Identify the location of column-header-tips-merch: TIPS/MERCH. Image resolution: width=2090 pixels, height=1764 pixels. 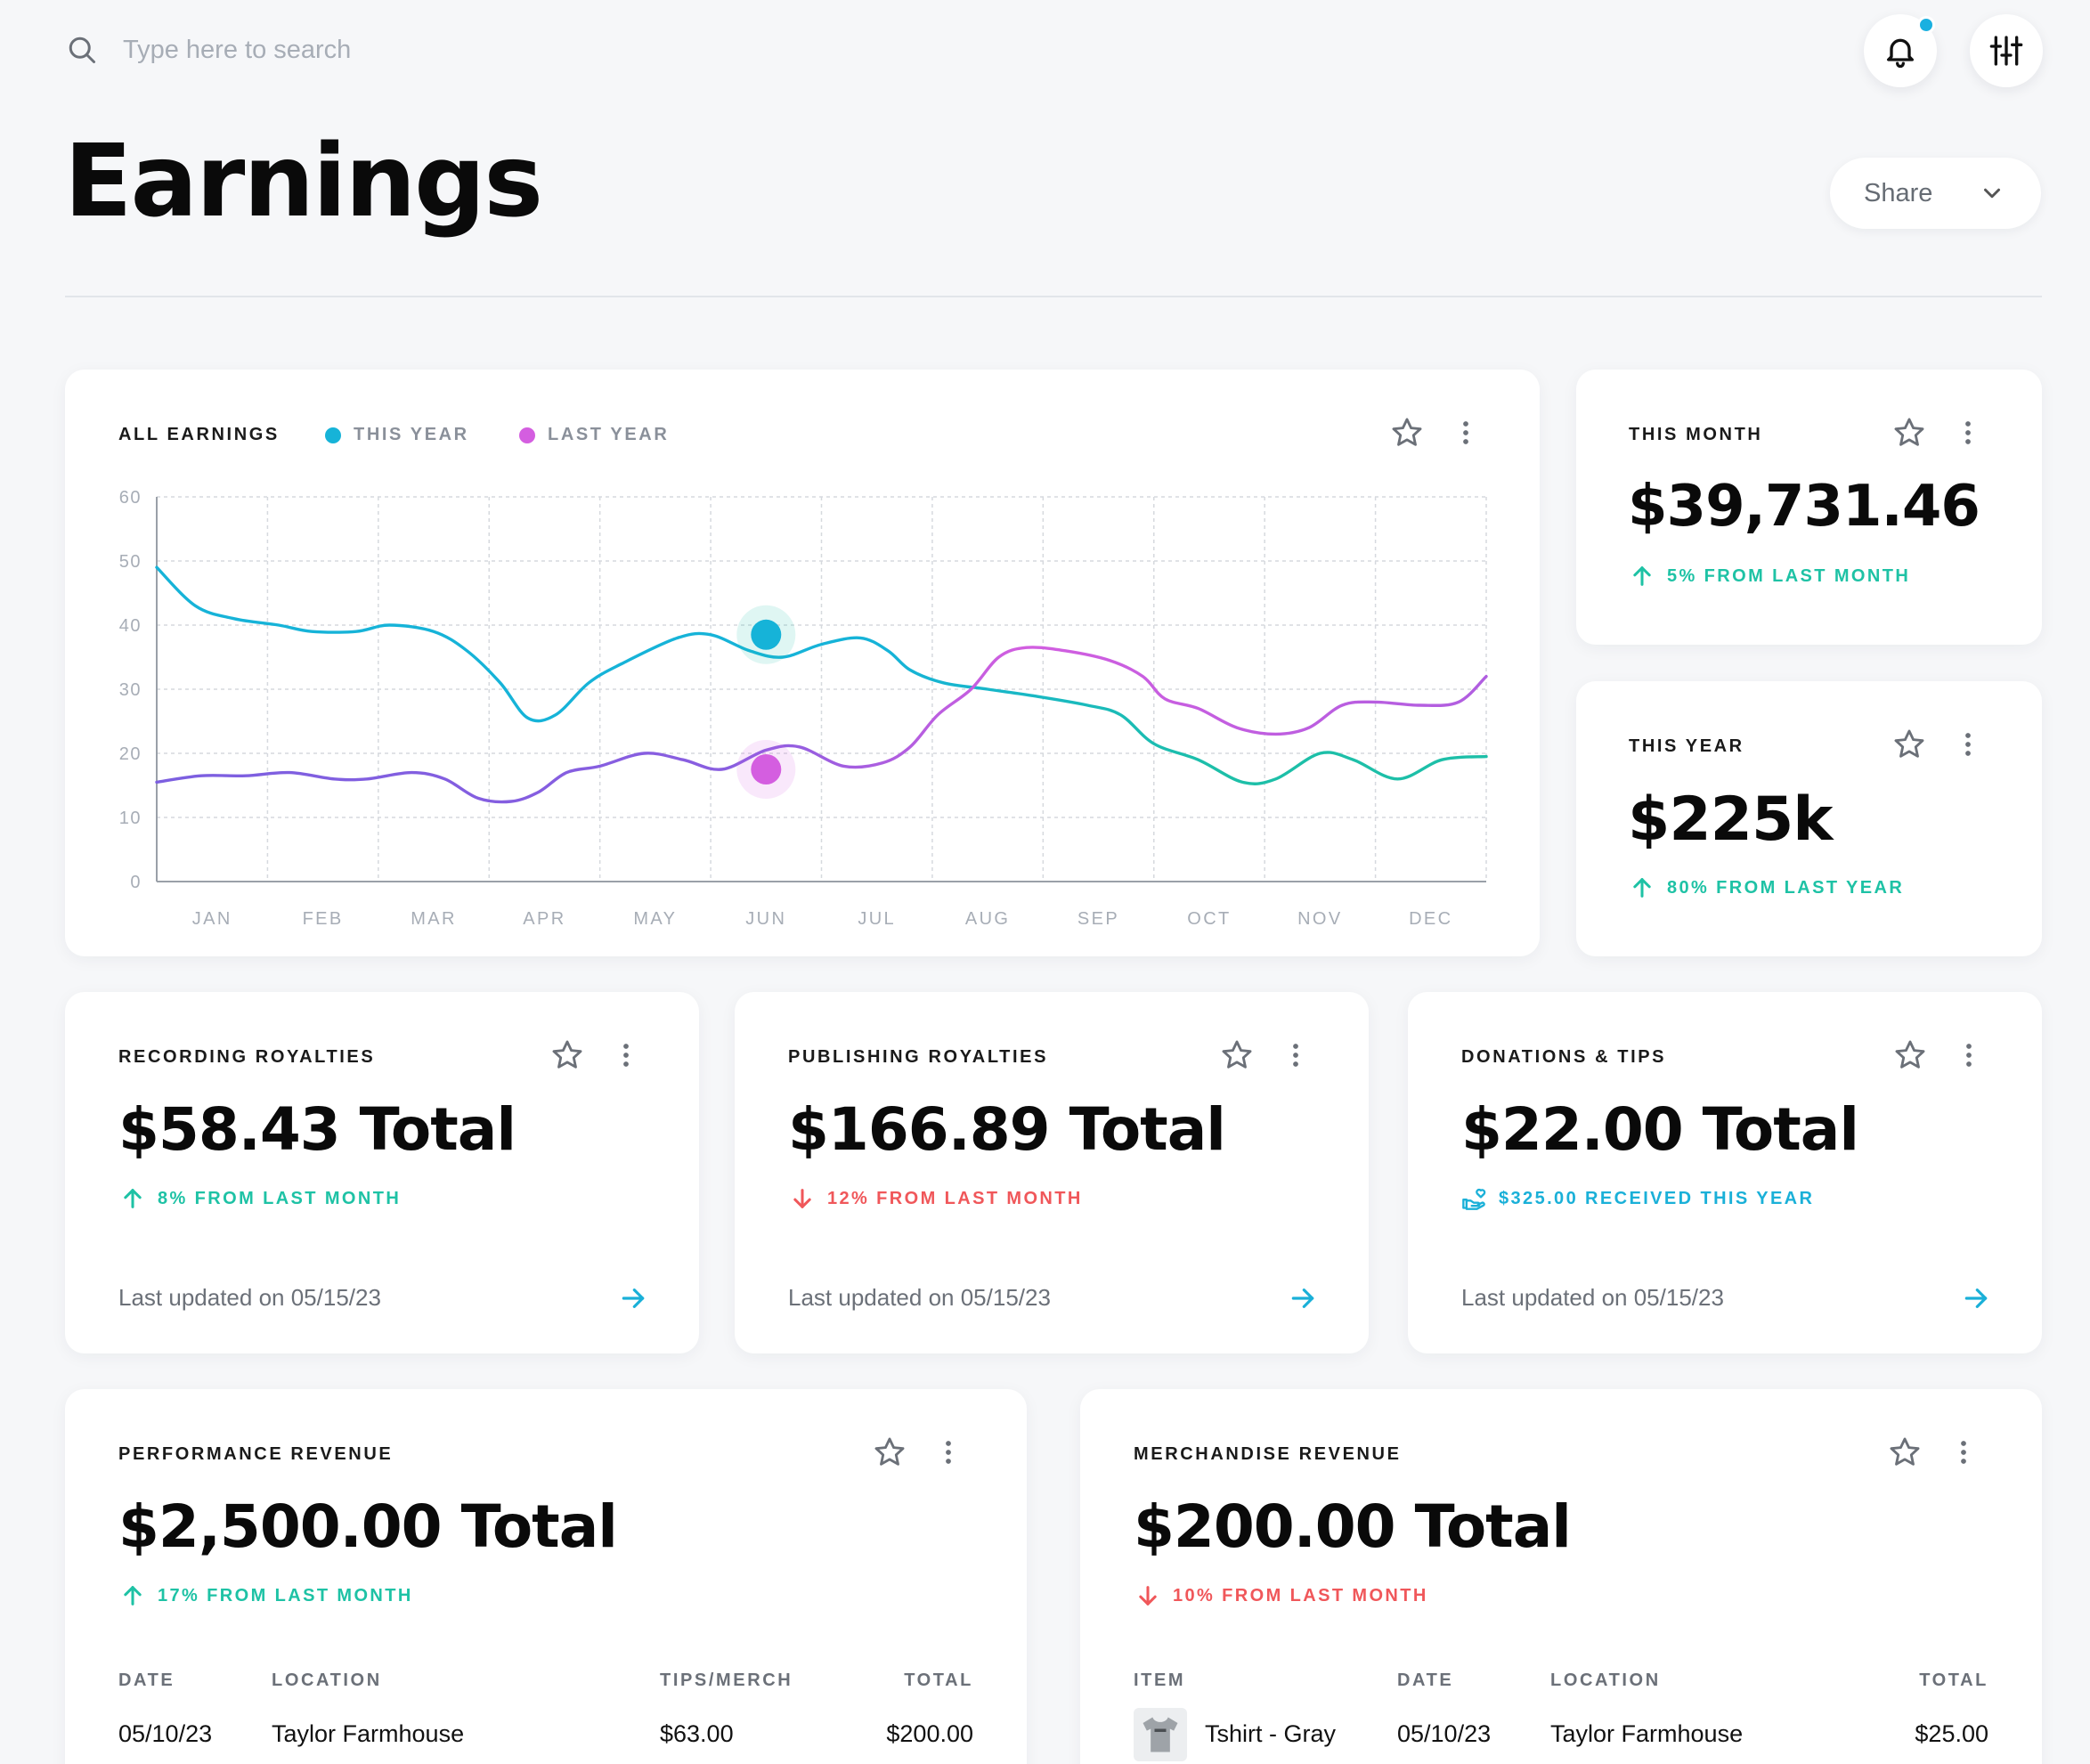
(726, 1680).